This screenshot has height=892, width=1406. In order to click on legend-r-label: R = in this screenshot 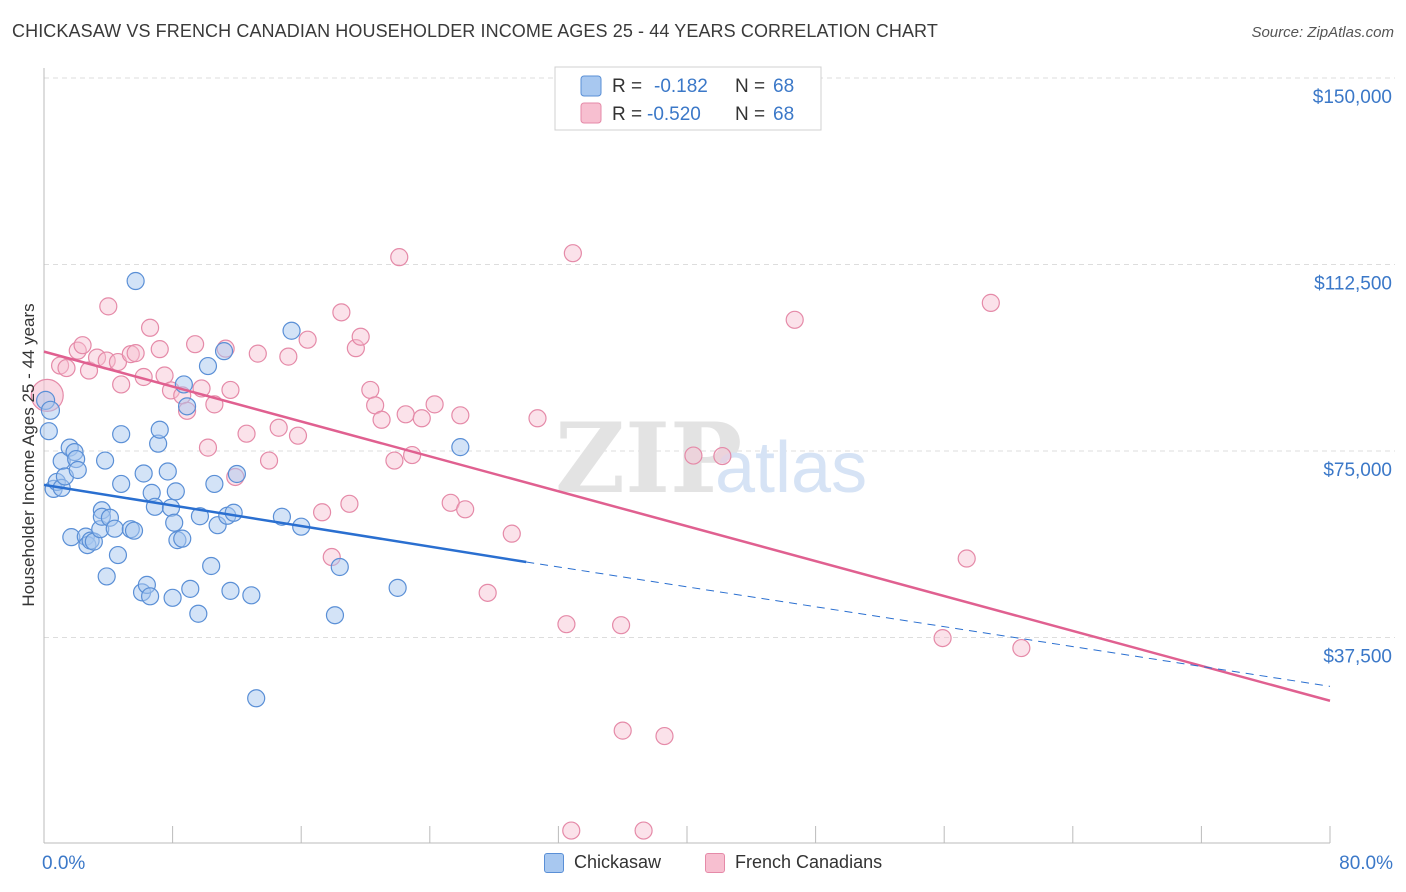, I will do `click(627, 114)`.